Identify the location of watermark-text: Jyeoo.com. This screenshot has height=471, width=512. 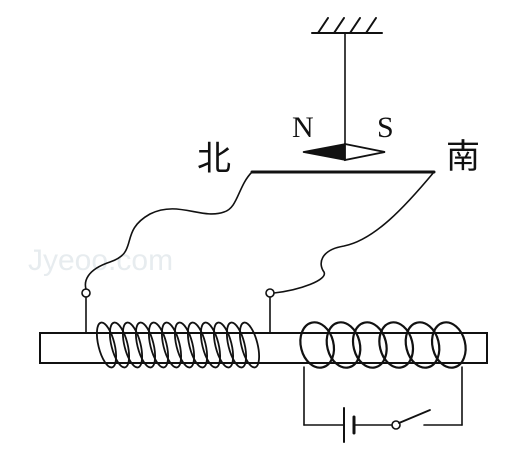
(100, 260).